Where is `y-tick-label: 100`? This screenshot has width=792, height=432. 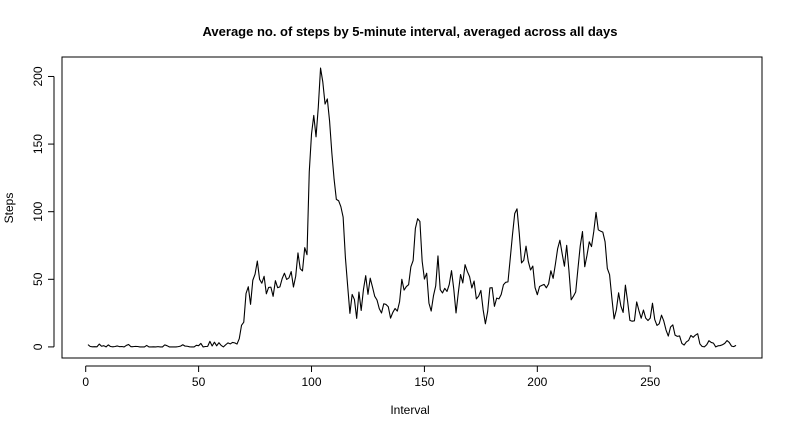
y-tick-label: 100 is located at coordinates (38, 211).